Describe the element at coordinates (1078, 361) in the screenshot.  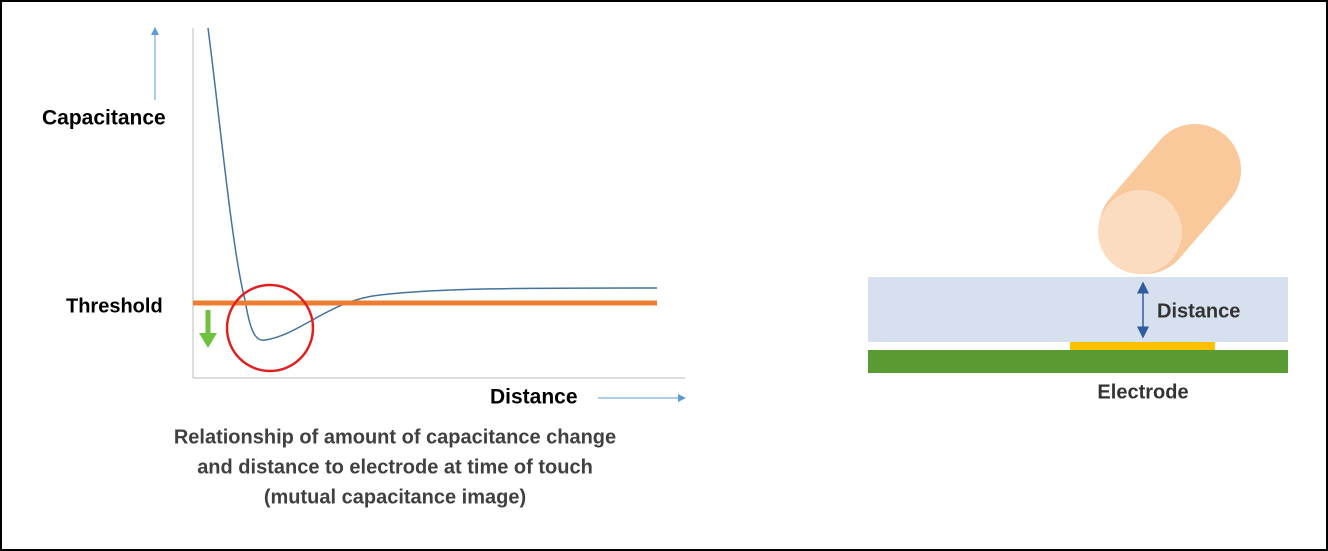
I see `substrate` at that location.